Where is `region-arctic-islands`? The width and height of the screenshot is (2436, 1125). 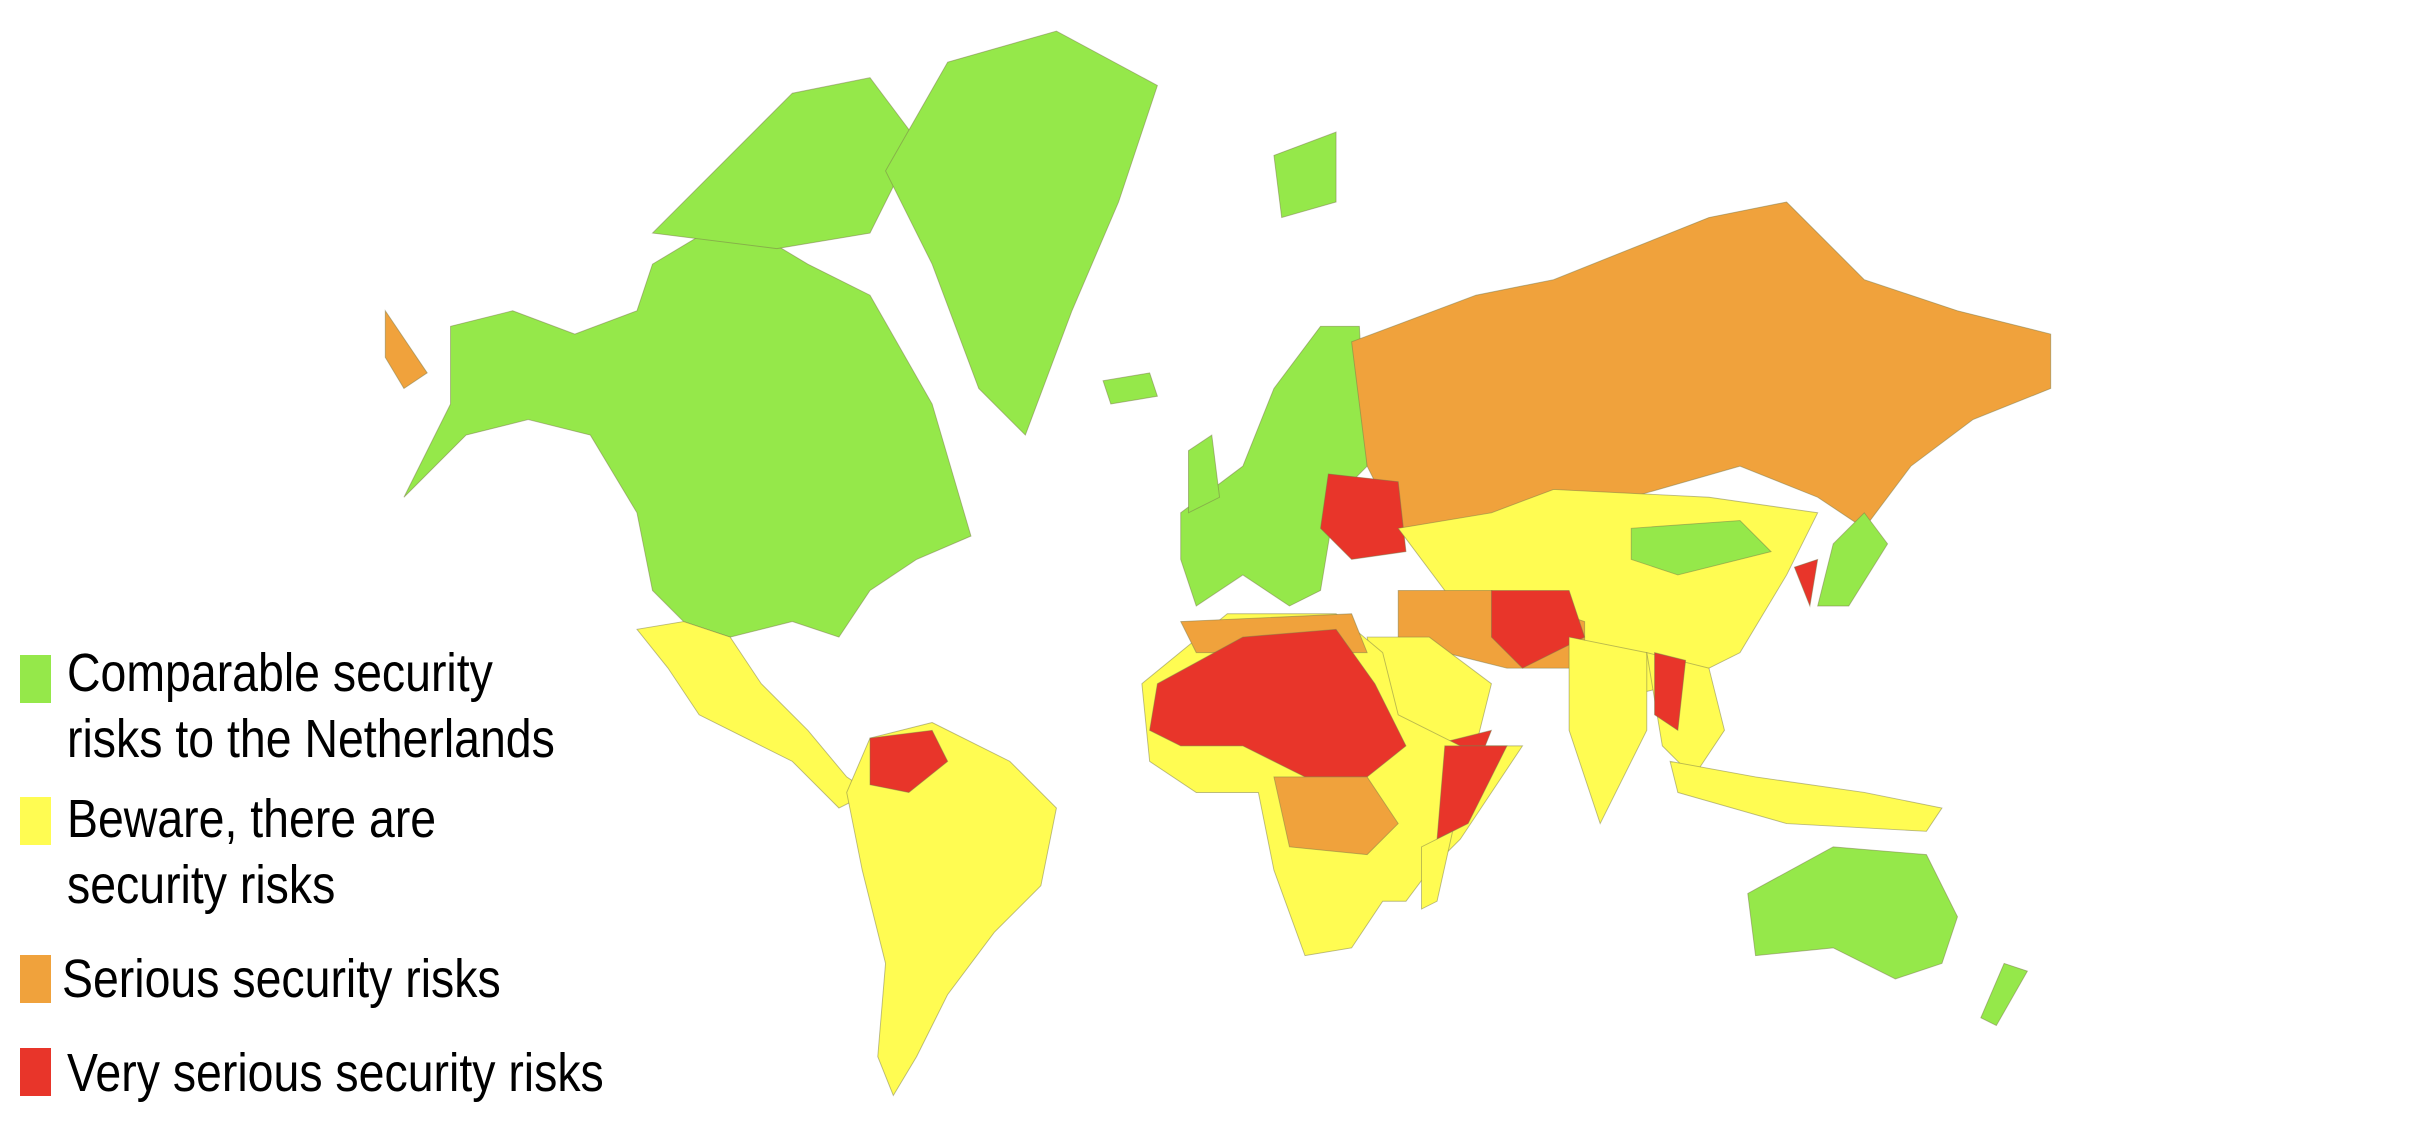
region-arctic-islands is located at coordinates (784, 163).